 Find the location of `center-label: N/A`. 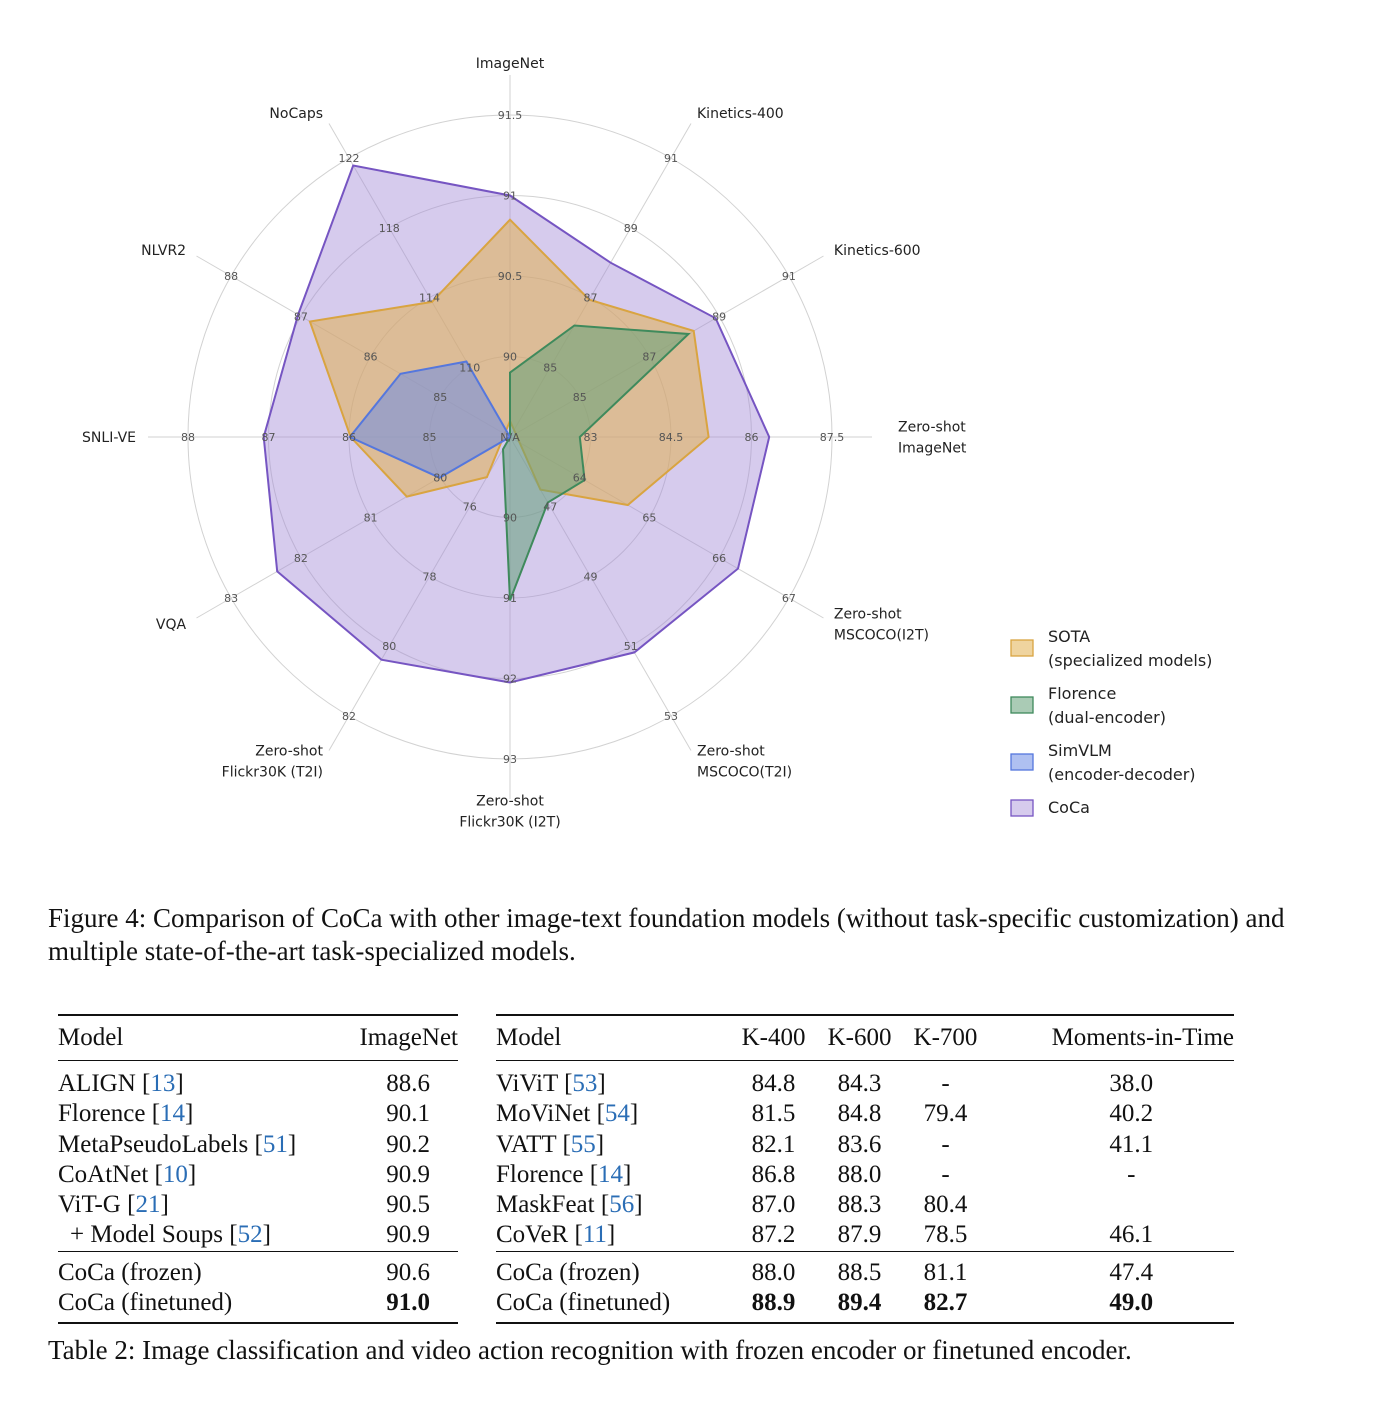

center-label: N/A is located at coordinates (510, 437).